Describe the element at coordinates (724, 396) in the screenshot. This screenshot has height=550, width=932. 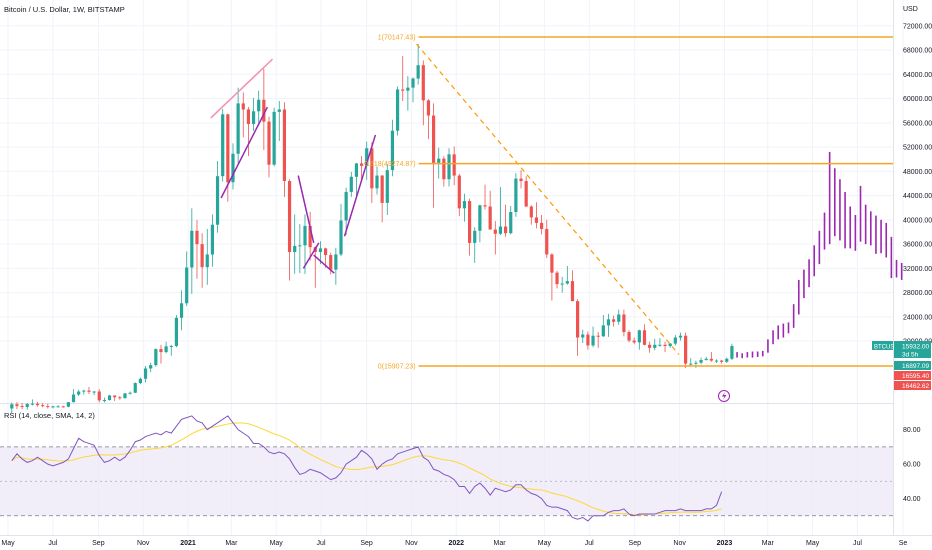
I see `lightning-icon` at that location.